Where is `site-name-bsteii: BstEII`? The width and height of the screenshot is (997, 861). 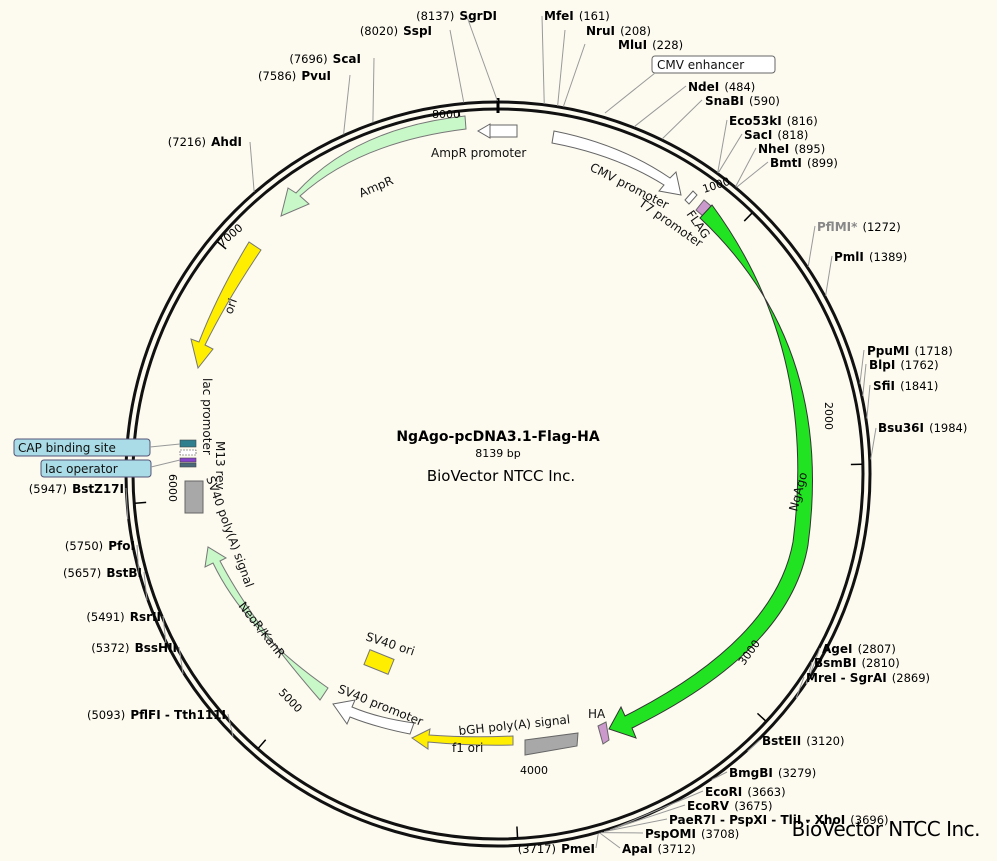 site-name-bsteii: BstEII is located at coordinates (781, 741).